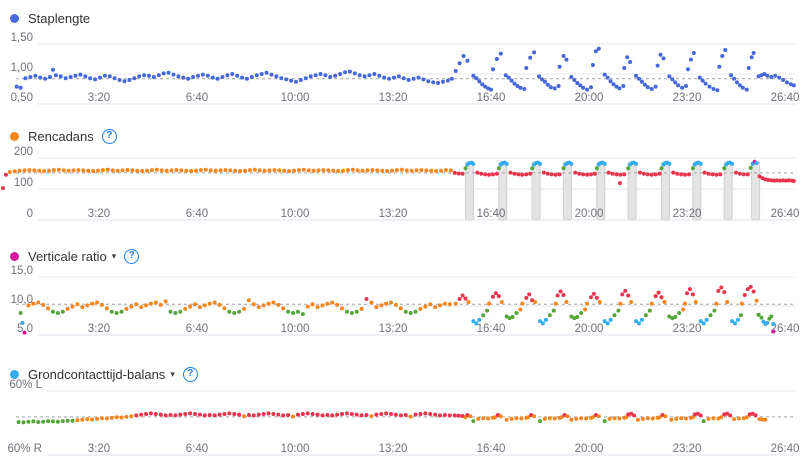  I want to click on legend-label: Staplengte, so click(59, 18).